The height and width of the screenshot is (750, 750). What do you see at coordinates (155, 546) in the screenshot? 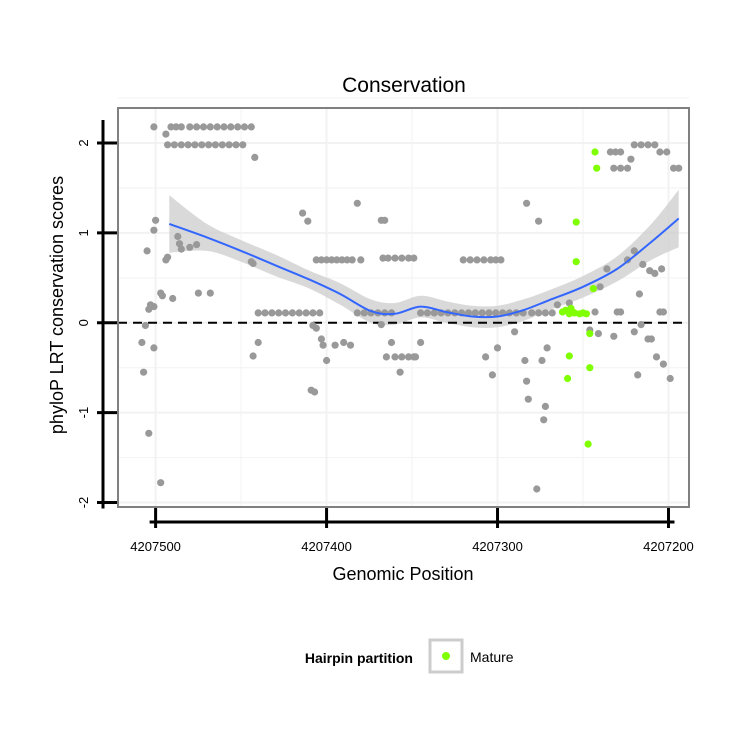
I see `x-tick-label: 4207500` at bounding box center [155, 546].